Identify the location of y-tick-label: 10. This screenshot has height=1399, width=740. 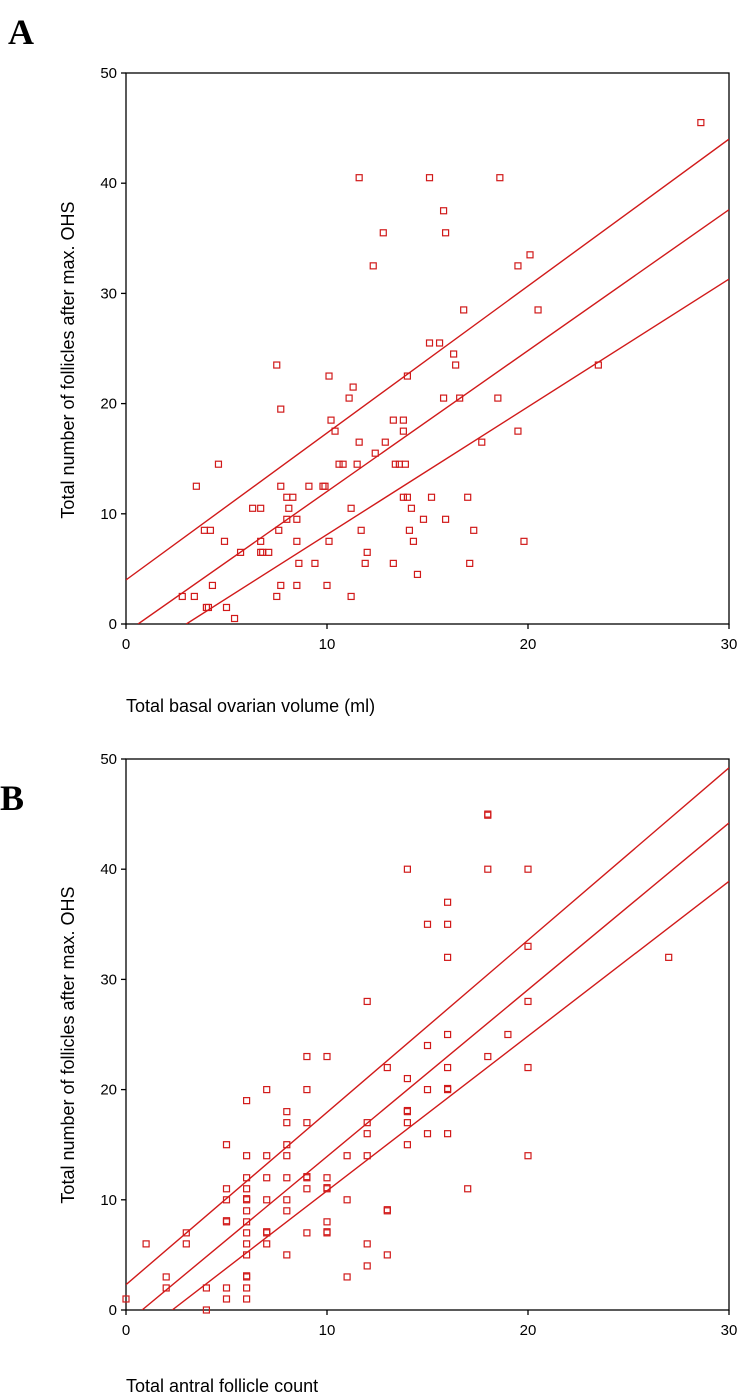
(108, 514).